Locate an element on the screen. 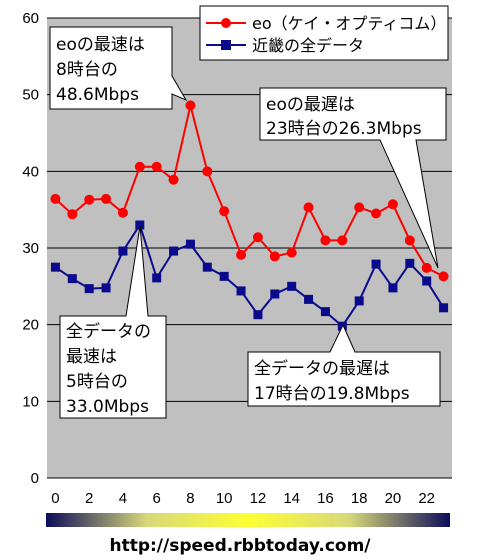 The width and height of the screenshot is (480, 560). x-axis-tick-labels: 0 2 4 6 8 10 12 14 16 18 20 22 is located at coordinates (243, 498).